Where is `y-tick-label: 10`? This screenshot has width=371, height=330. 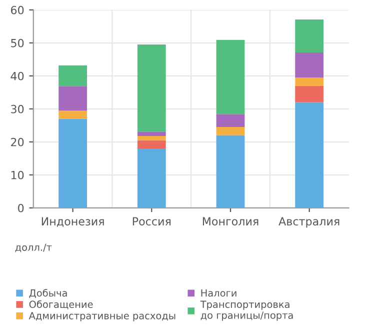 y-tick-label: 10 is located at coordinates (17, 175).